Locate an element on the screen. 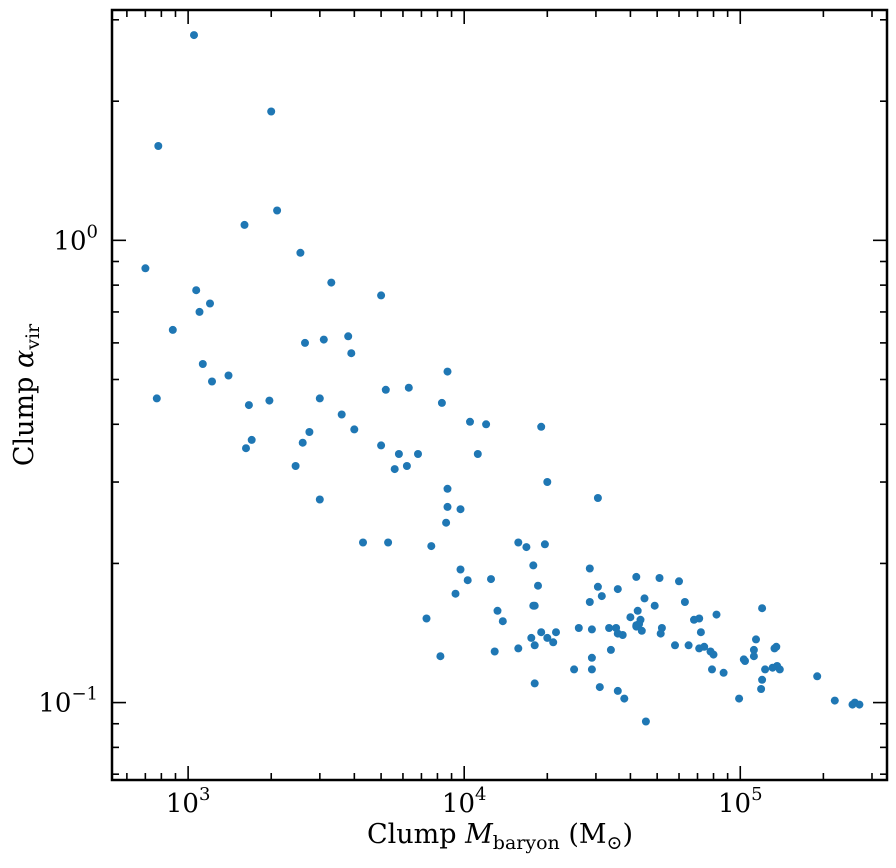 This screenshot has width=896, height=868. y-tick-label: 100 is located at coordinates (75, 238).